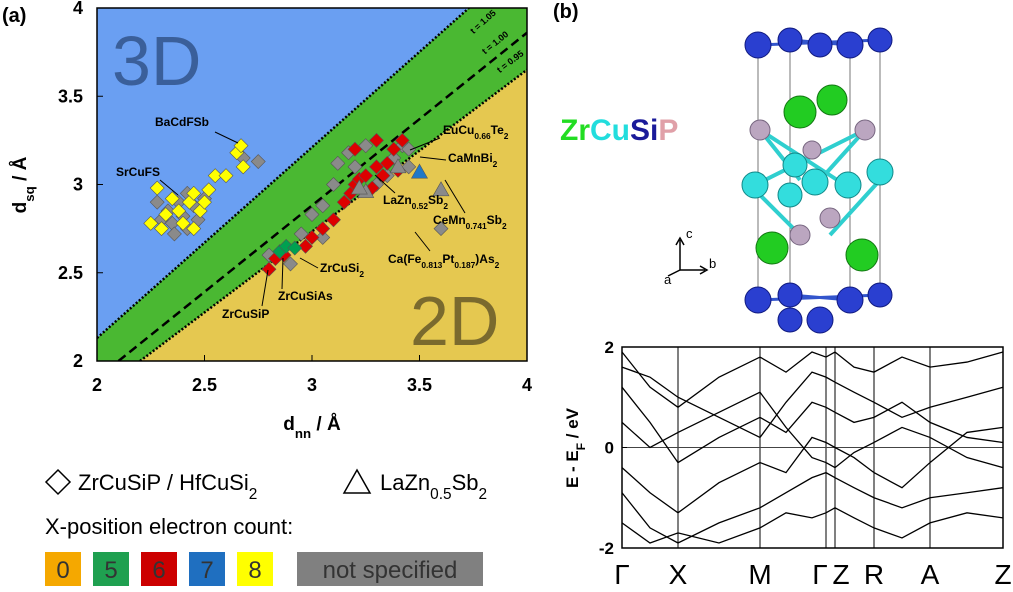 This screenshot has width=1013, height=592. I want to click on lattice-axis-label: a, so click(668, 279).